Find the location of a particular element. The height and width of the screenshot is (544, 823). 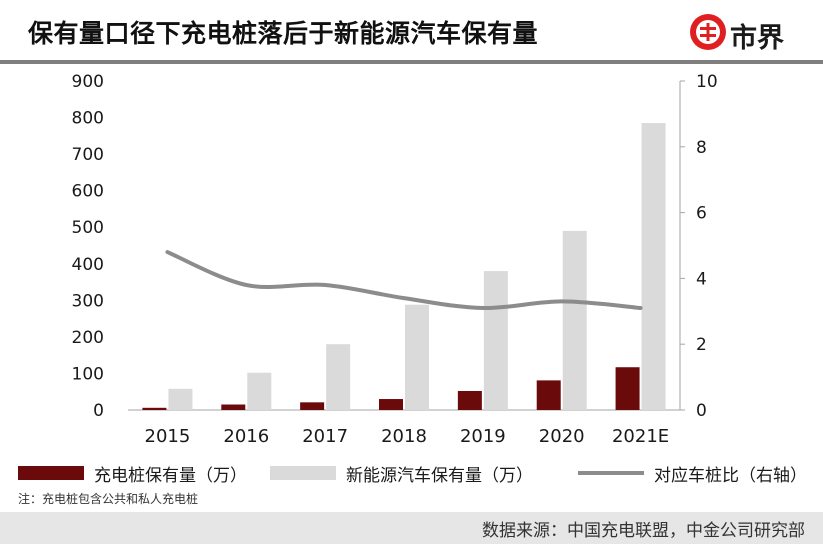

legend-item-charging-piles: 充电桩保有量（万） is located at coordinates (132, 473).